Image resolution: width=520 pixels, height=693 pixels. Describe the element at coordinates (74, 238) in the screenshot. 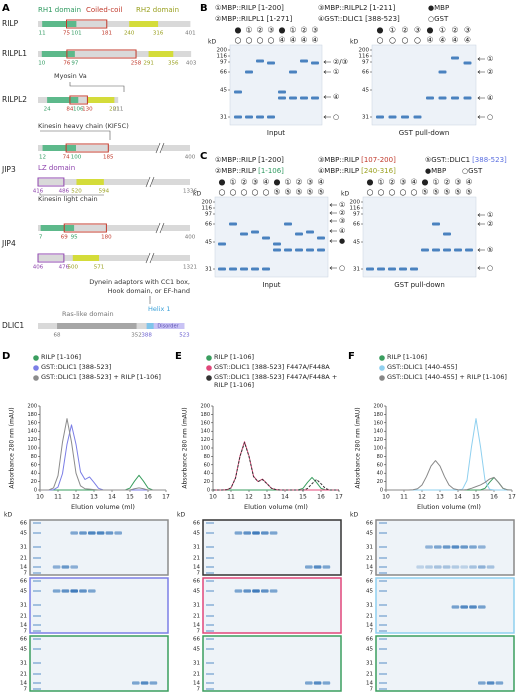

I see `residue-number: 95` at that location.